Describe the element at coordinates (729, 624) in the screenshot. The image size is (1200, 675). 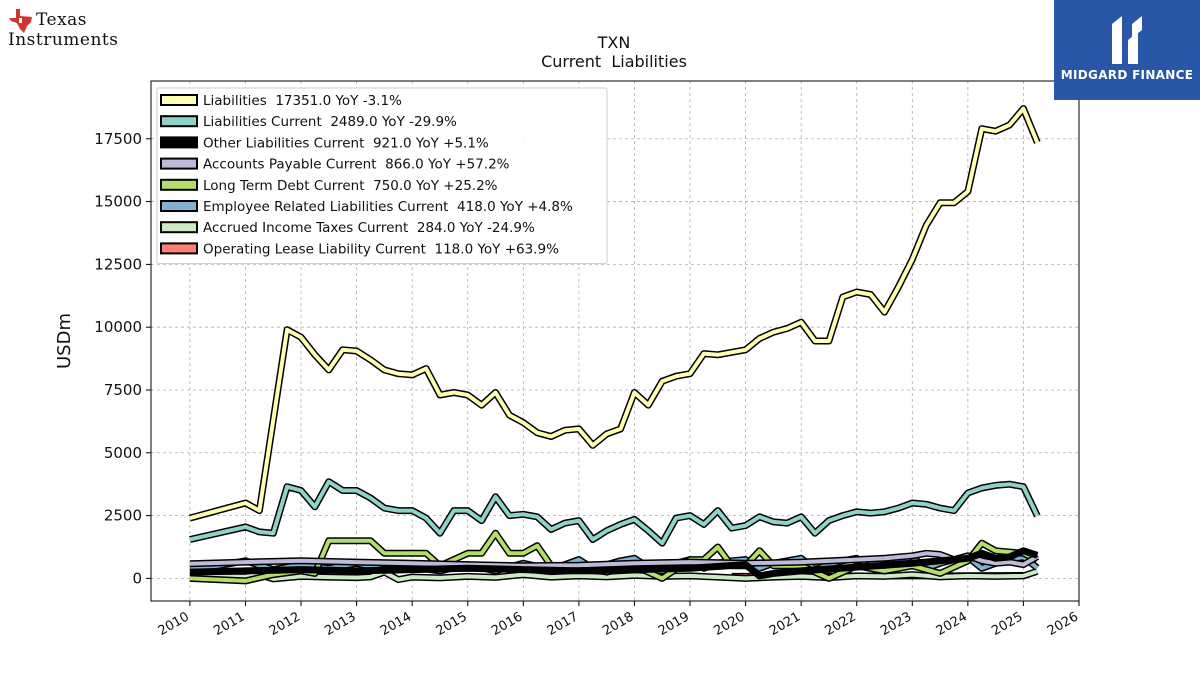
I see `x-tick-label: 2020` at that location.